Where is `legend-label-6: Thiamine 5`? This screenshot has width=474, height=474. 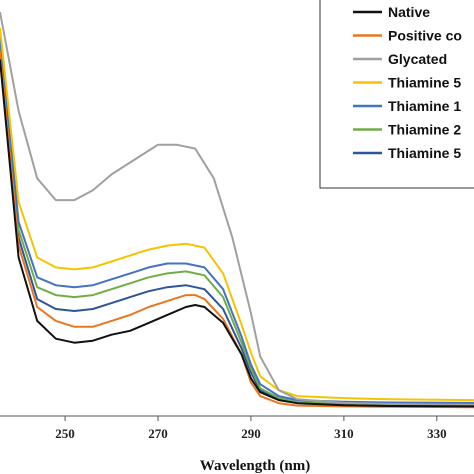 legend-label-6: Thiamine 5 is located at coordinates (424, 153).